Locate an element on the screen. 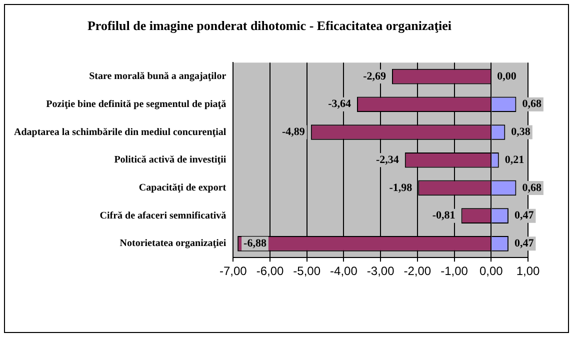  data-label: -0,81 is located at coordinates (444, 216).